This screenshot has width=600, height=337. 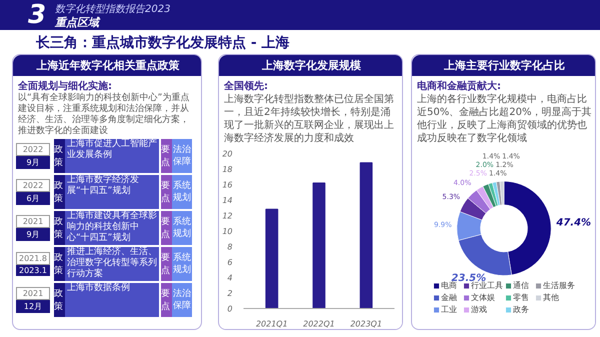 I want to click on text: 上海市促进人工智能产业发展条例, so click(x=112, y=156).